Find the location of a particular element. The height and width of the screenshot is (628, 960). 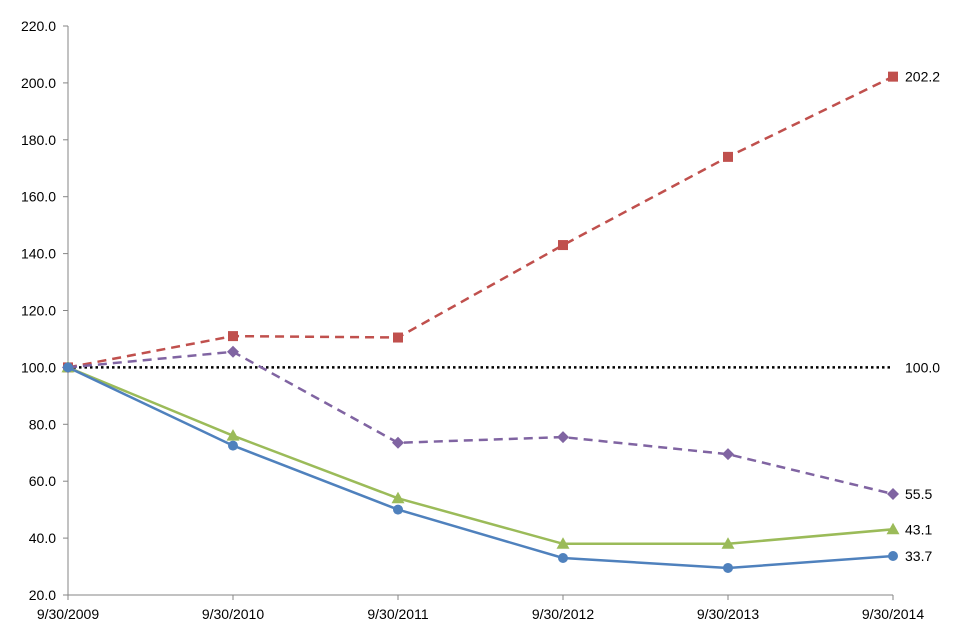

labels-group: 202.2 55.5 43.1 33.7 is located at coordinates (922, 316).